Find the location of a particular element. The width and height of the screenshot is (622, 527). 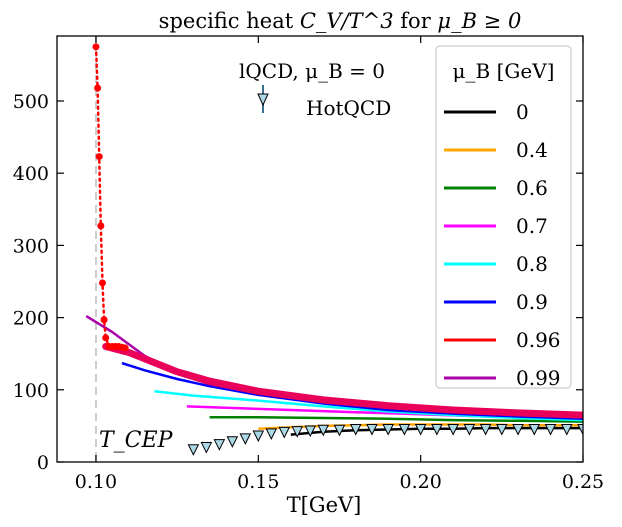

y-tick-label: 200 is located at coordinates (31, 319).